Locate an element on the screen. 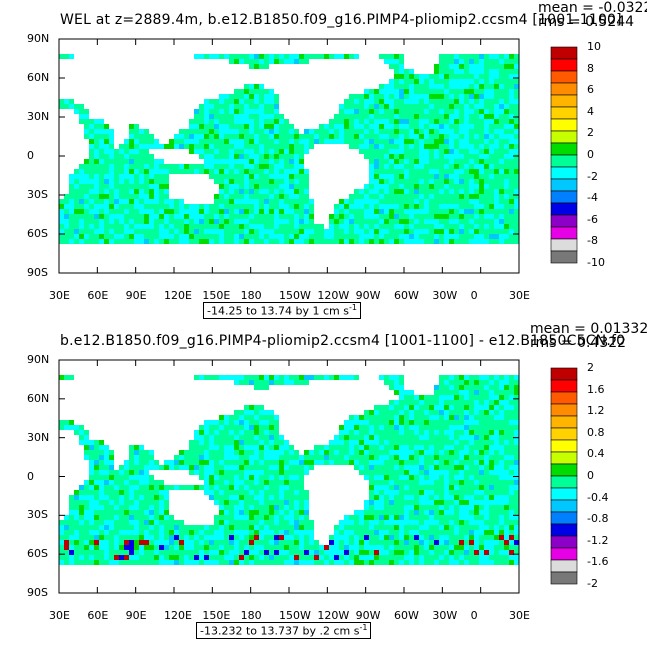 The image size is (647, 647). panel2-range-exp: -1 is located at coordinates (363, 627).